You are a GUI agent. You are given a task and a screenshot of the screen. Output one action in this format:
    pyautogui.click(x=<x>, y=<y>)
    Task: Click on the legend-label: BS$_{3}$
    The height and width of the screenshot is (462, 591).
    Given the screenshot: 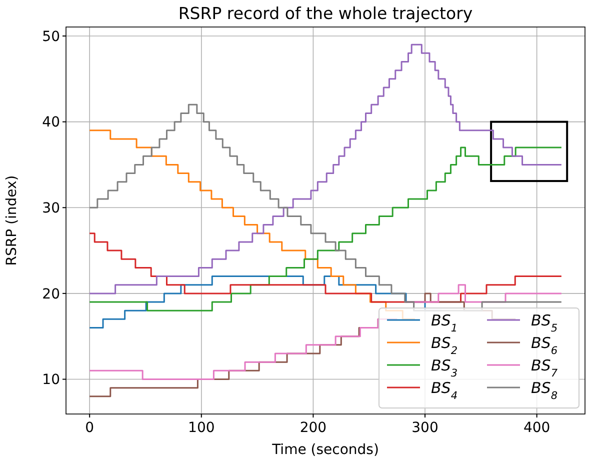 What is the action you would take?
    pyautogui.click(x=444, y=368)
    